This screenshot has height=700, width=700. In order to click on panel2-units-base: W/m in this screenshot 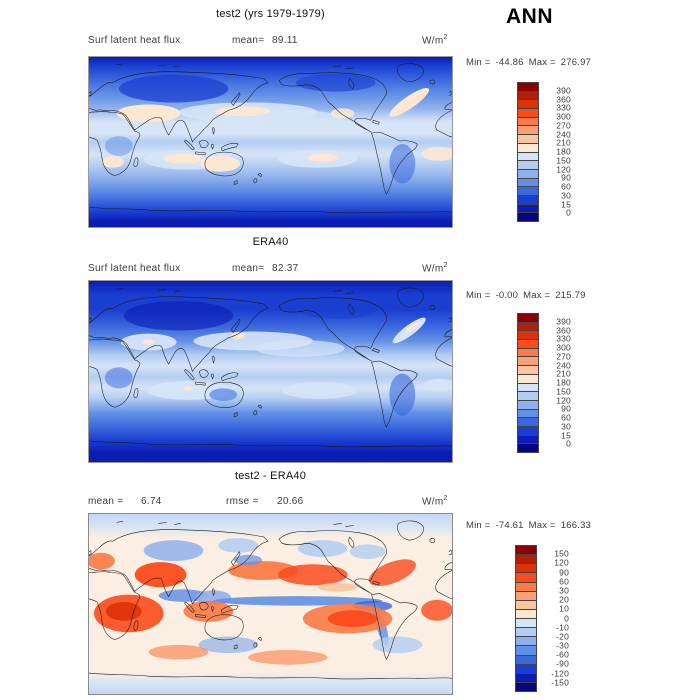, I will do `click(433, 269)`.